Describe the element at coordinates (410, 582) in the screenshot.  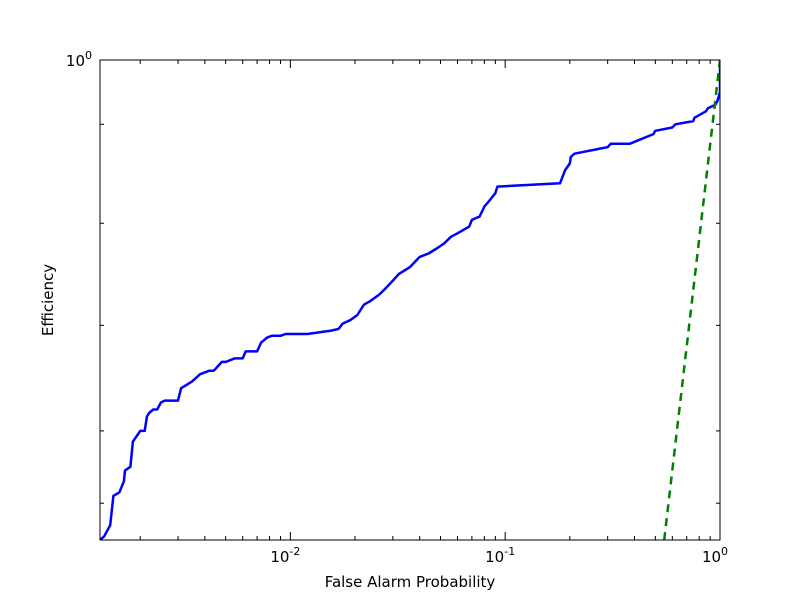
I see `x-axis-label: False Alarm Probability` at that location.